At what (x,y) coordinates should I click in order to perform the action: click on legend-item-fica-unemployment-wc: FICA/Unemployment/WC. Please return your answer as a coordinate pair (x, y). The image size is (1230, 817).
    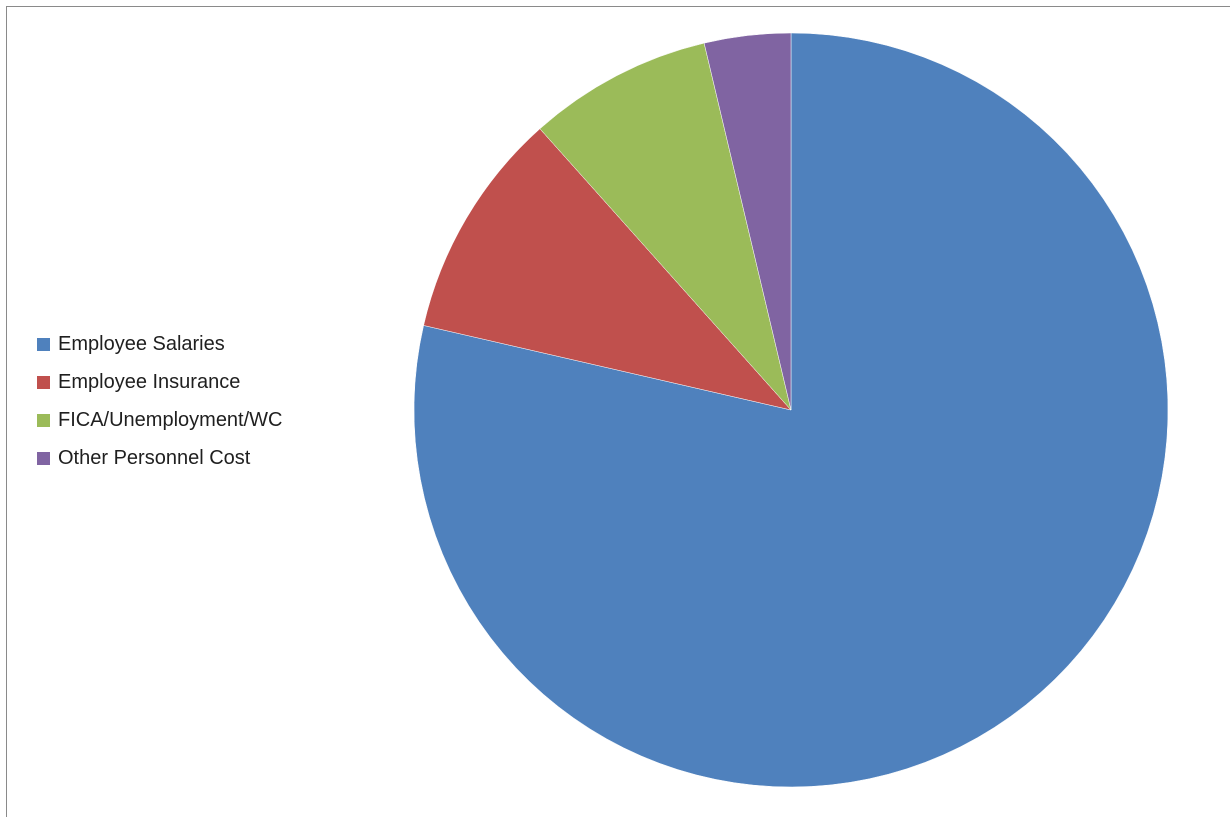
    Looking at the image, I should click on (197, 420).